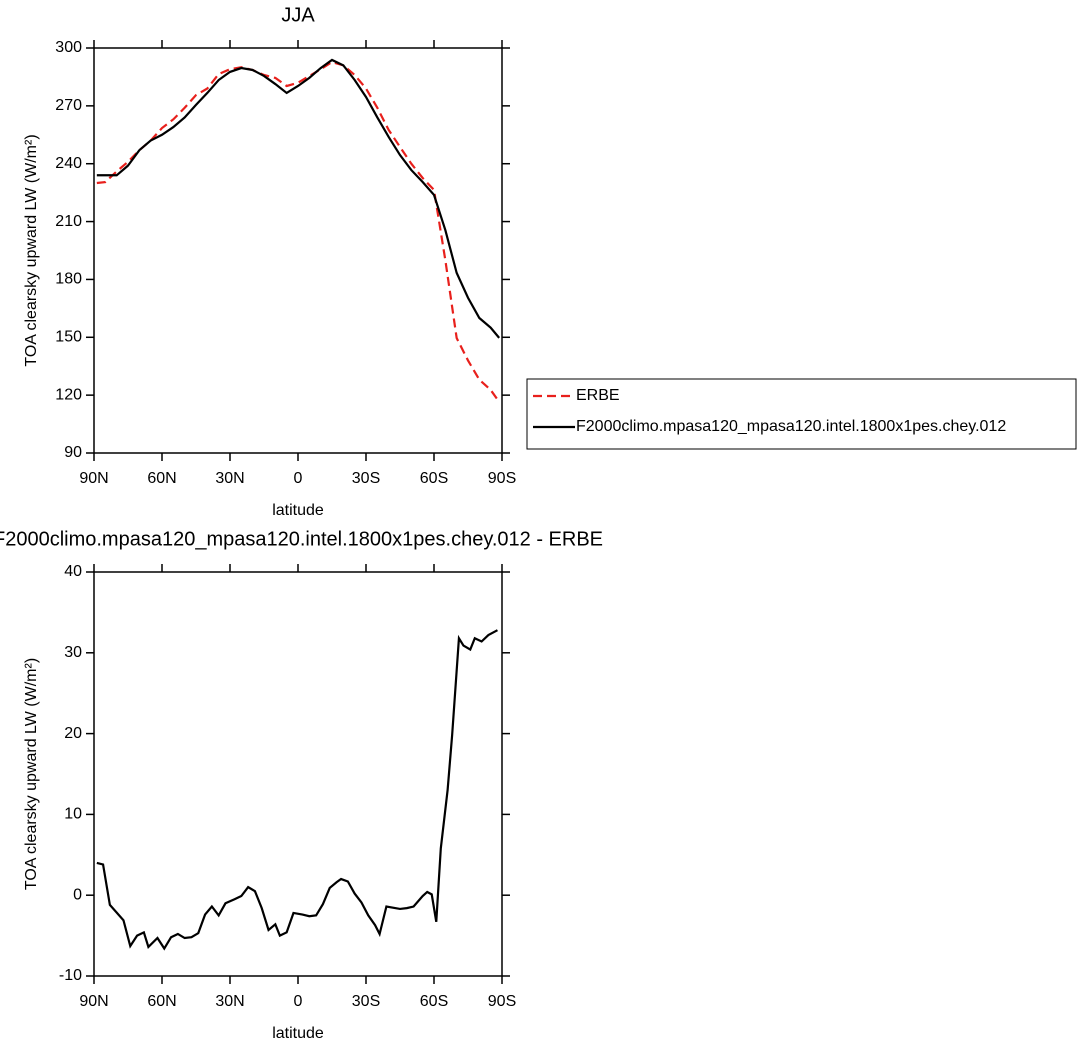  What do you see at coordinates (73, 733) in the screenshot?
I see `y-tick-label: 20` at bounding box center [73, 733].